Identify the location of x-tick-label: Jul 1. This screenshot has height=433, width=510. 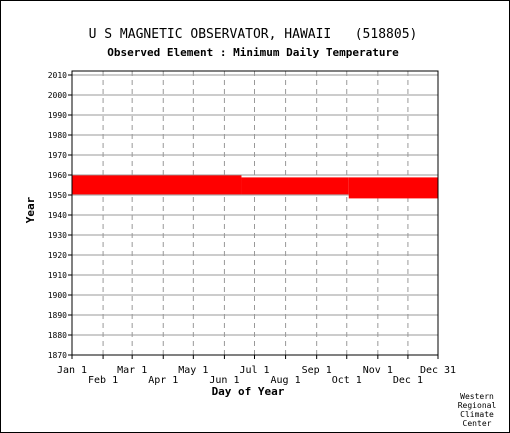
(254, 370).